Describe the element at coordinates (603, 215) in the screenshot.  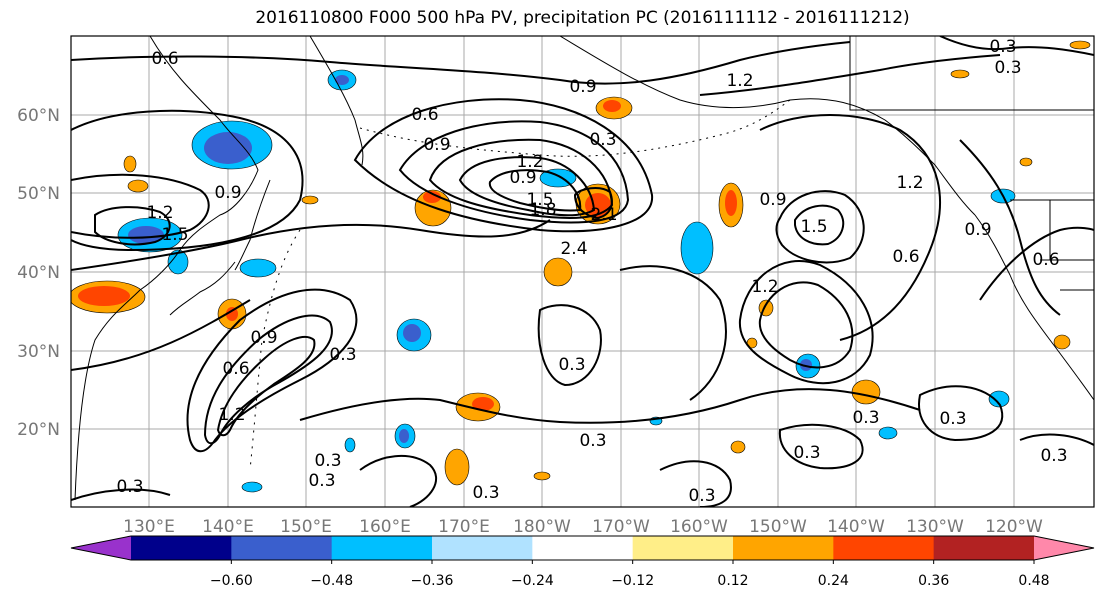
I see `contour-label: 2.1` at that location.